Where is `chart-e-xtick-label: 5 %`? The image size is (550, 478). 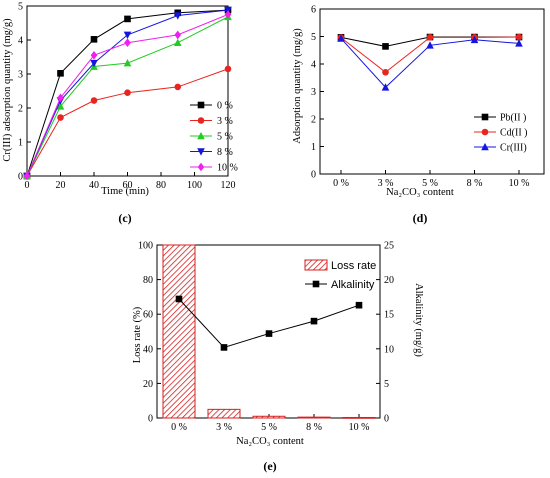 chart-e-xtick-label: 5 % is located at coordinates (269, 427).